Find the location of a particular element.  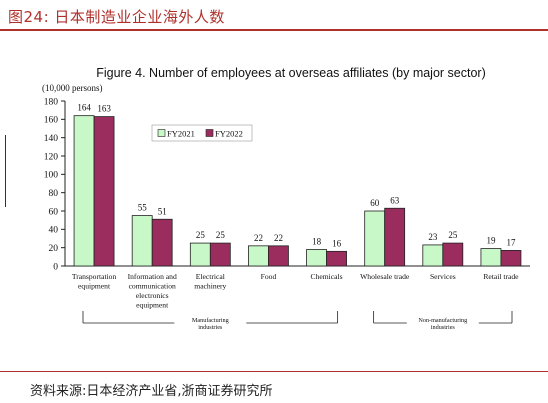

y-tick-label: 180 is located at coordinates (51, 102).